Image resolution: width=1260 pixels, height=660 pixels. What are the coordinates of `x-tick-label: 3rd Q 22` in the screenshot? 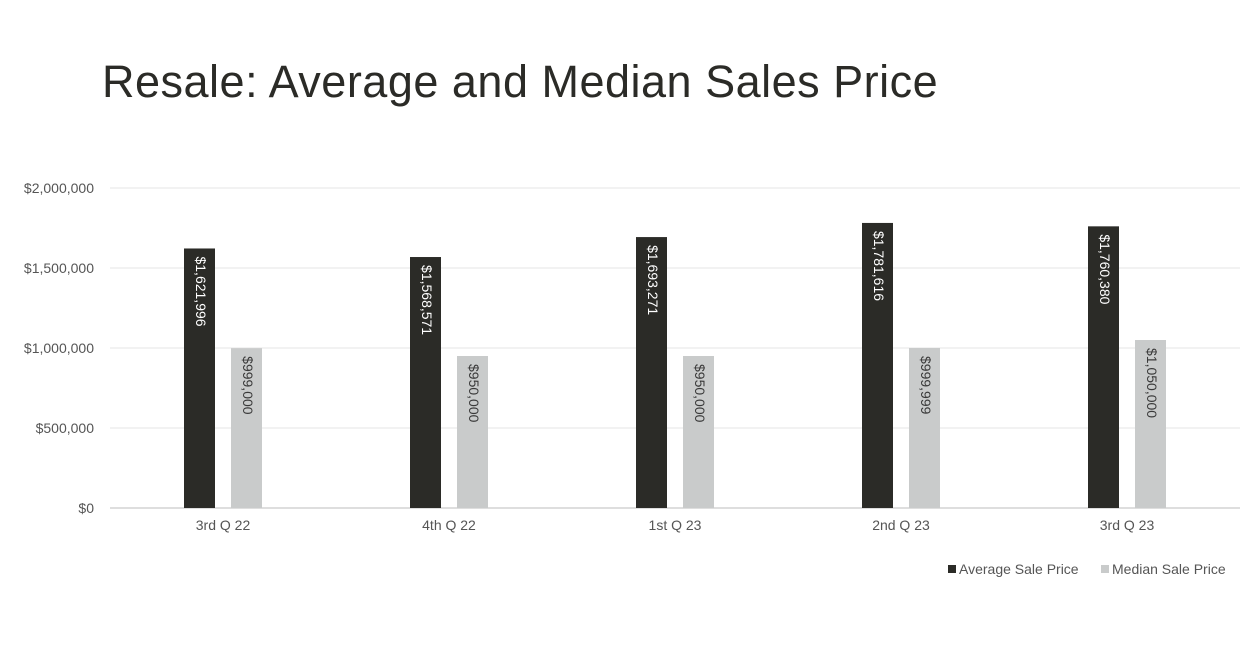 It's located at (223, 525).